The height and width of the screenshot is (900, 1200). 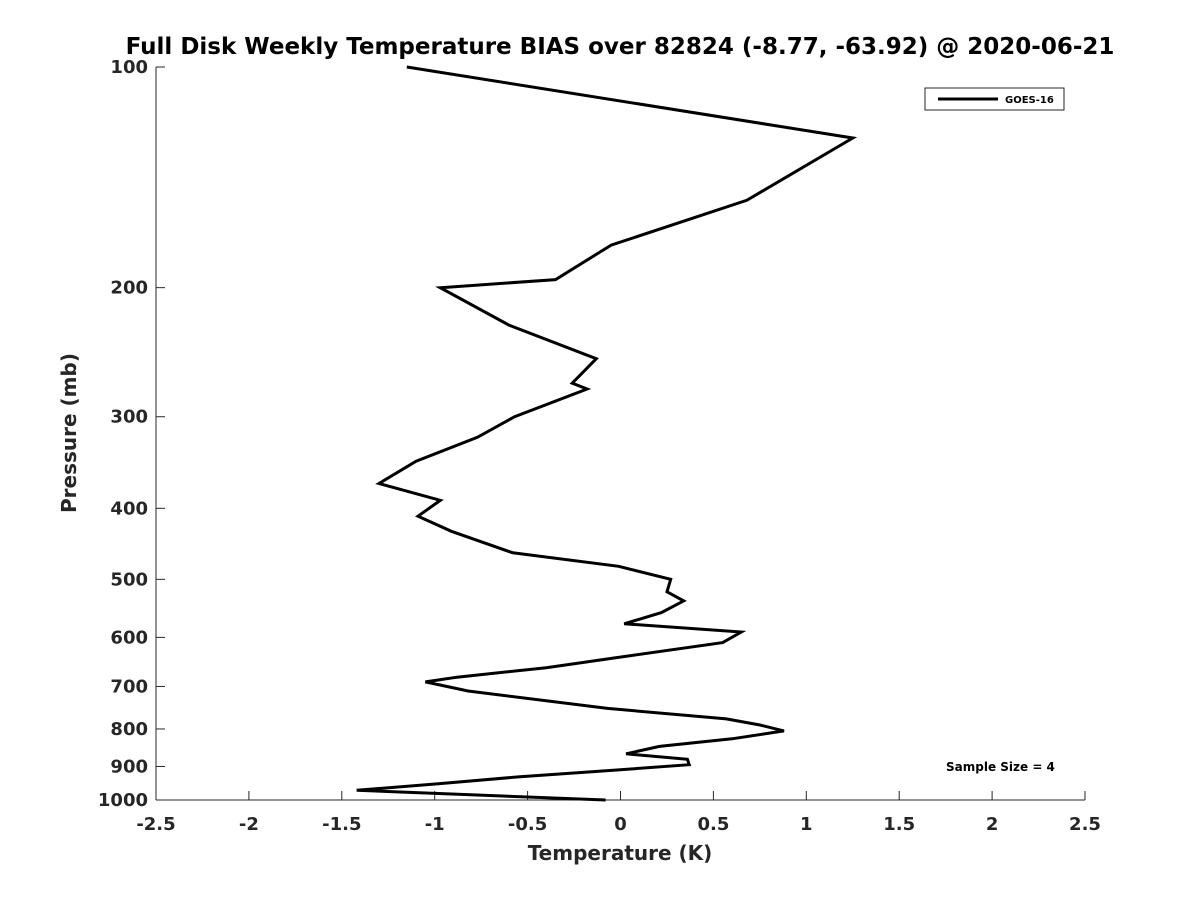 What do you see at coordinates (129, 67) in the screenshot?
I see `y-tick-label: 100` at bounding box center [129, 67].